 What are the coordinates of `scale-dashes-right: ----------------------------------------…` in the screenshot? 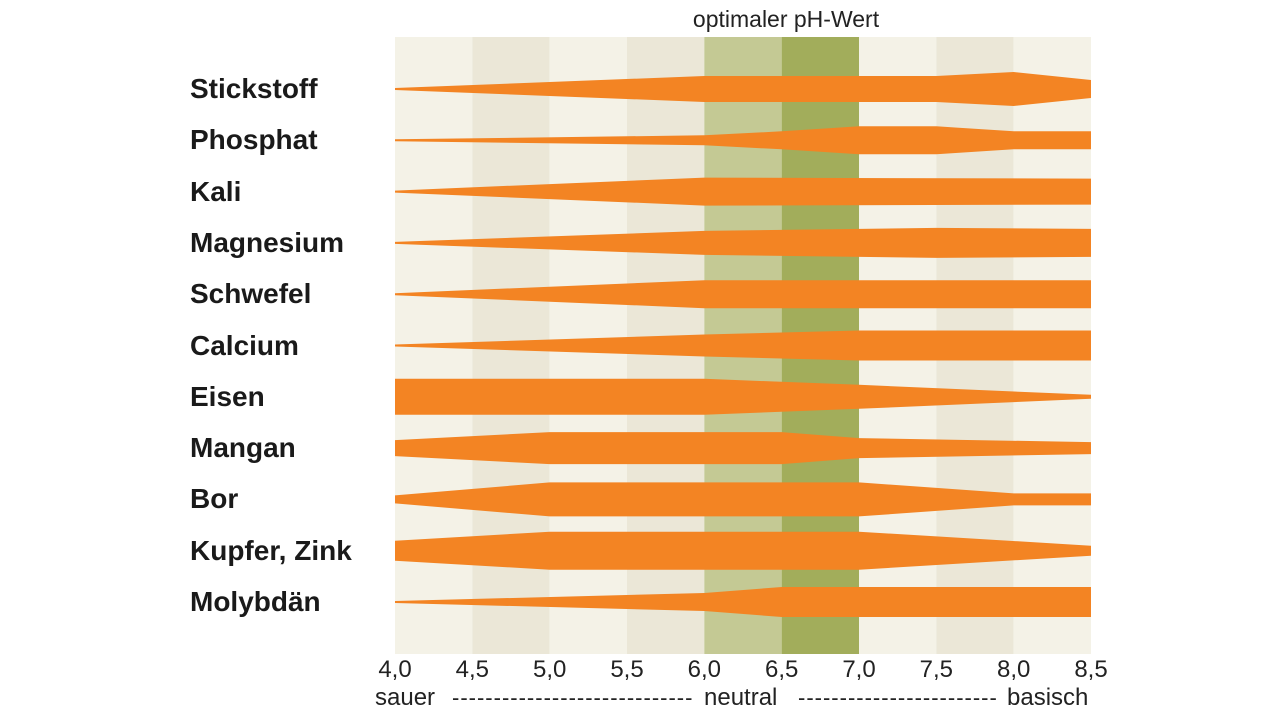 It's located at (898, 697).